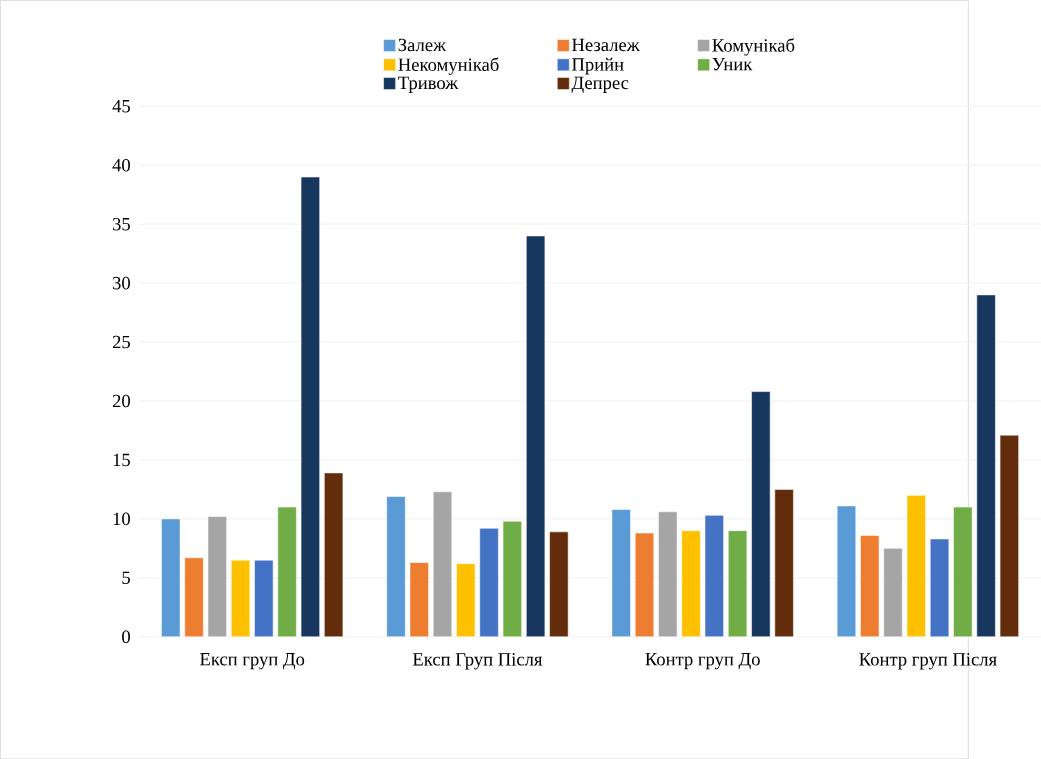 This screenshot has width=1041, height=759. I want to click on legend-label: Залеж, so click(422, 45).